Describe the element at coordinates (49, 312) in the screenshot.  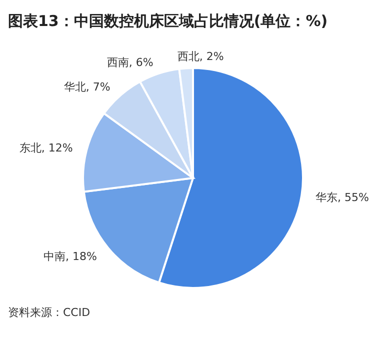
I see `annotation: 资料来源：CCID` at that location.